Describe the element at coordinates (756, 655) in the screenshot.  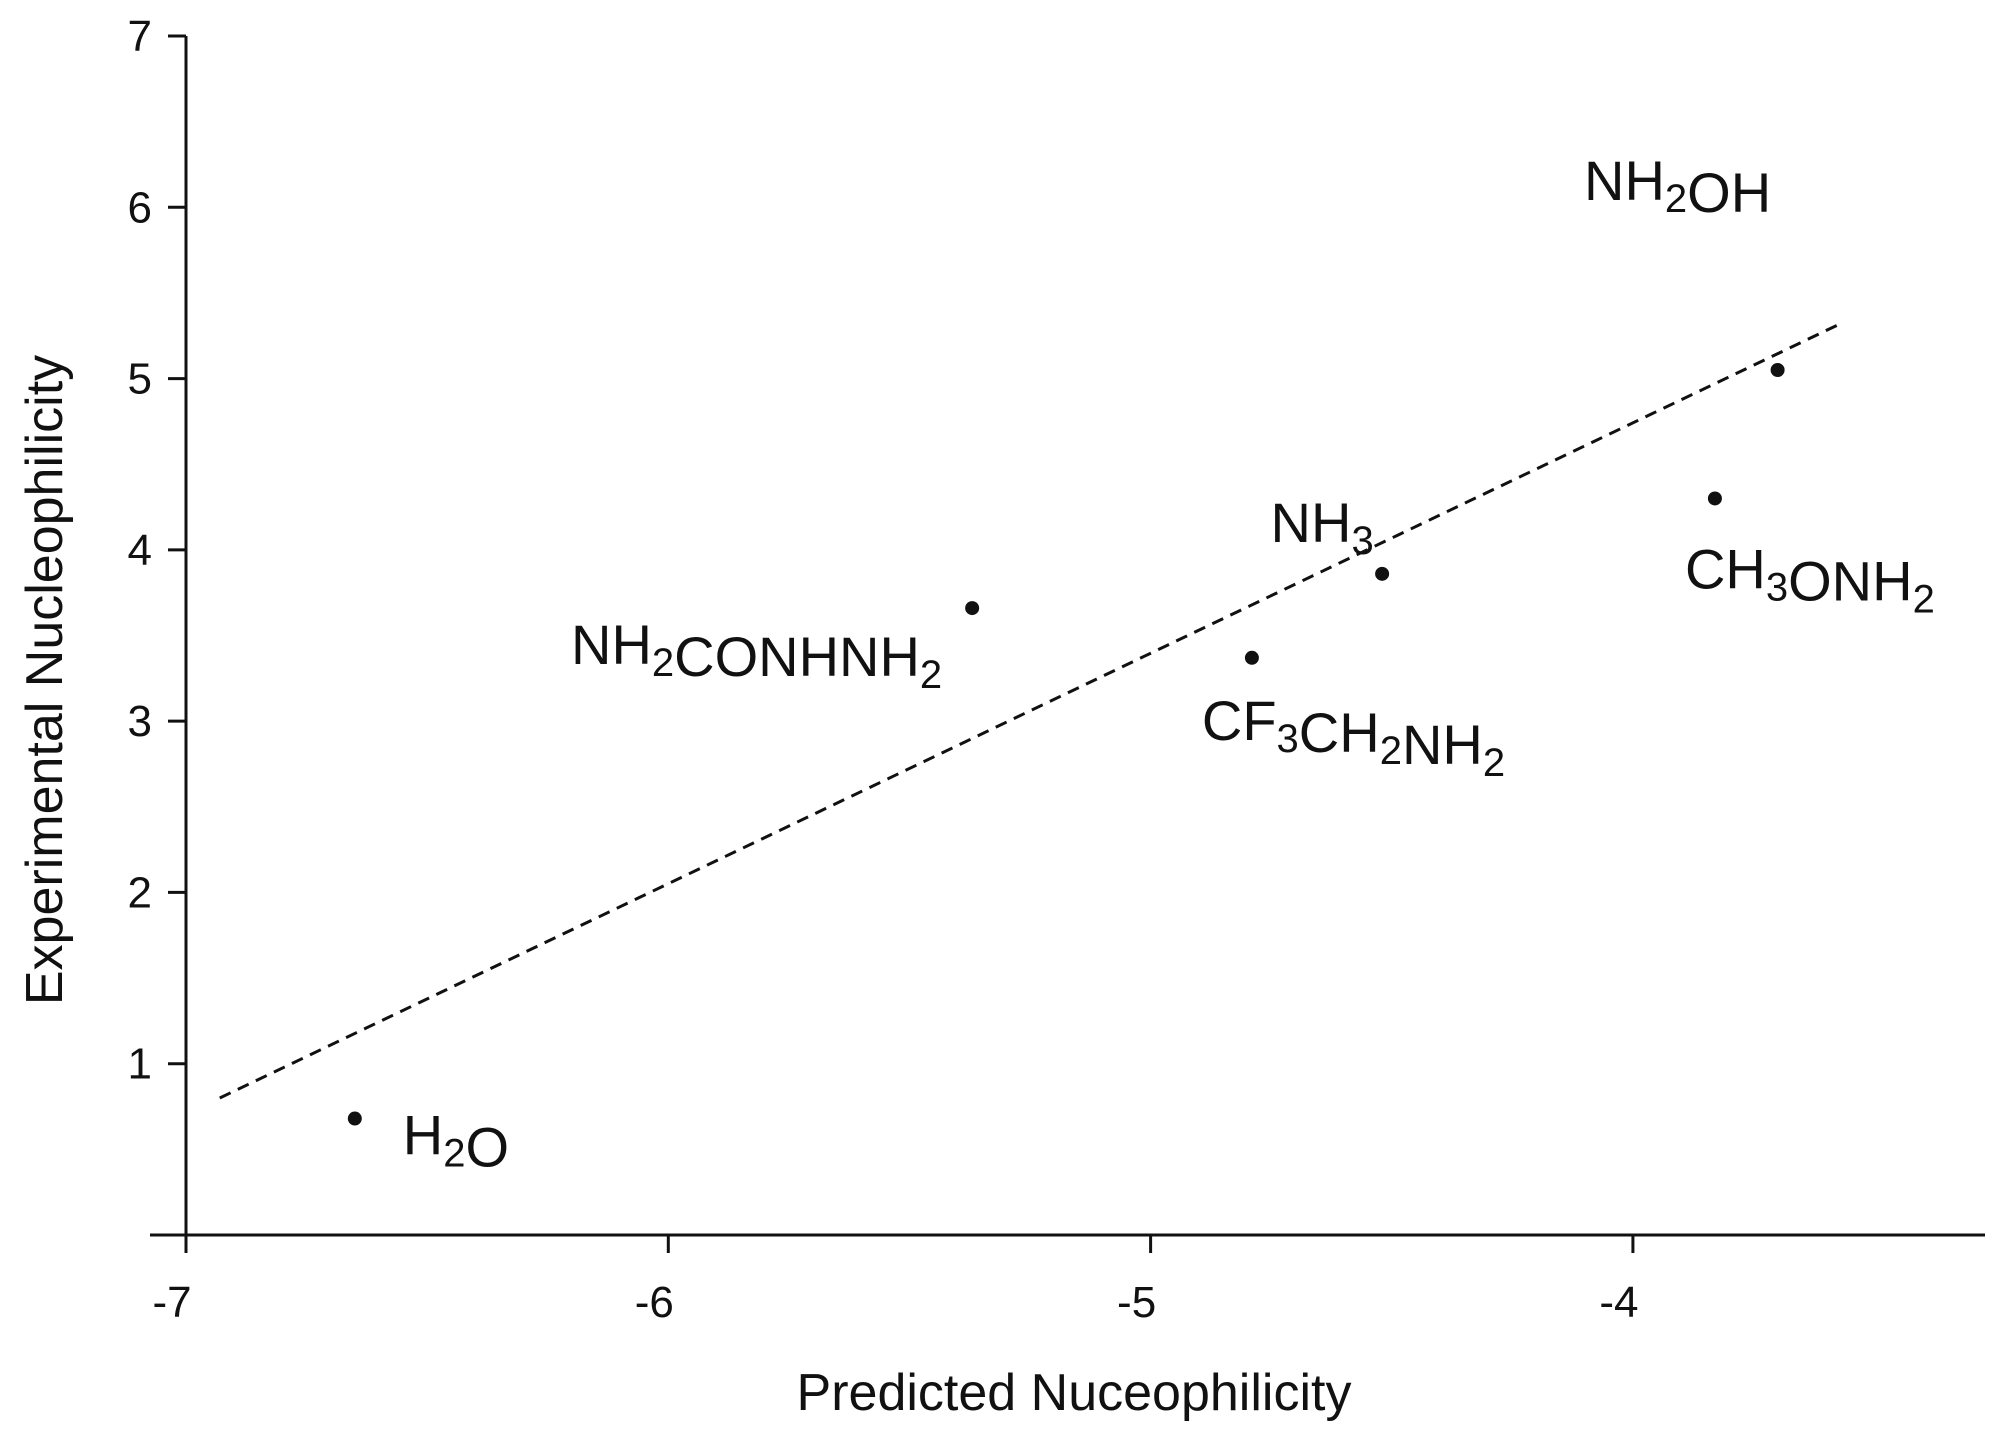
I see `point-label: NH2CONHNH2` at that location.